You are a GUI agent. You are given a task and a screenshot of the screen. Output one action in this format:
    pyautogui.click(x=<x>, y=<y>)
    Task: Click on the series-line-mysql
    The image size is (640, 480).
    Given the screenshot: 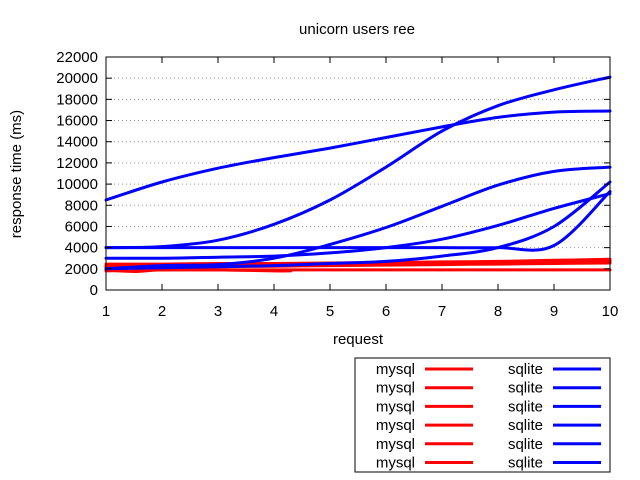 What is the action you would take?
    pyautogui.click(x=198, y=270)
    